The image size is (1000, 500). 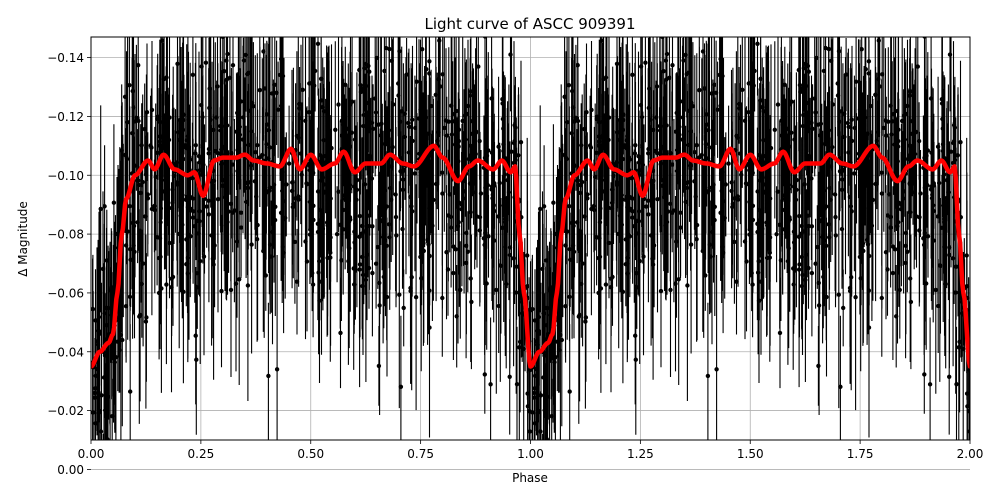 I want to click on y-axis-ticks: −0.14 −0.12 −0.10 −0.08 −0.06 −0.04 −0.02 0.00, so click(x=69, y=264).